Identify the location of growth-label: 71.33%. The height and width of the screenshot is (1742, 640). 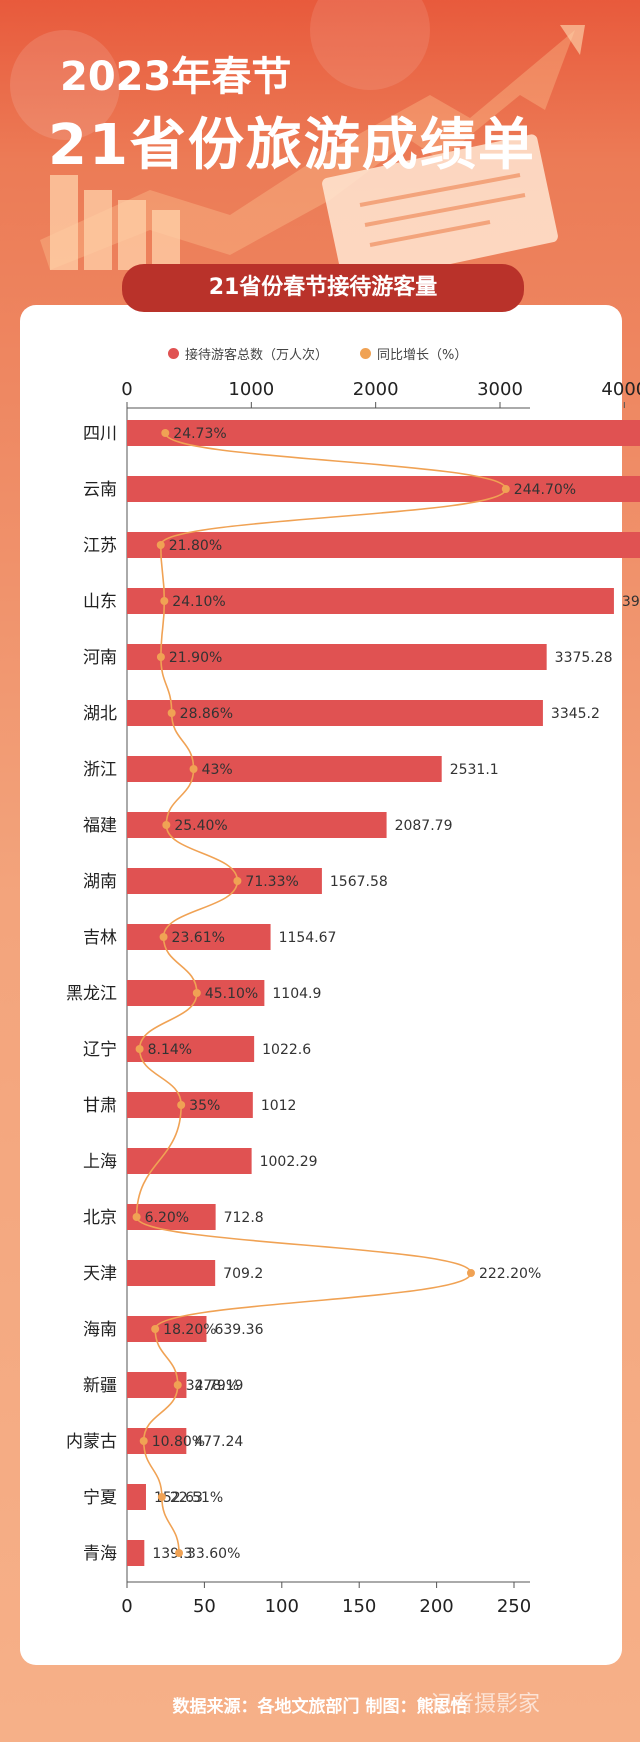
(271, 882).